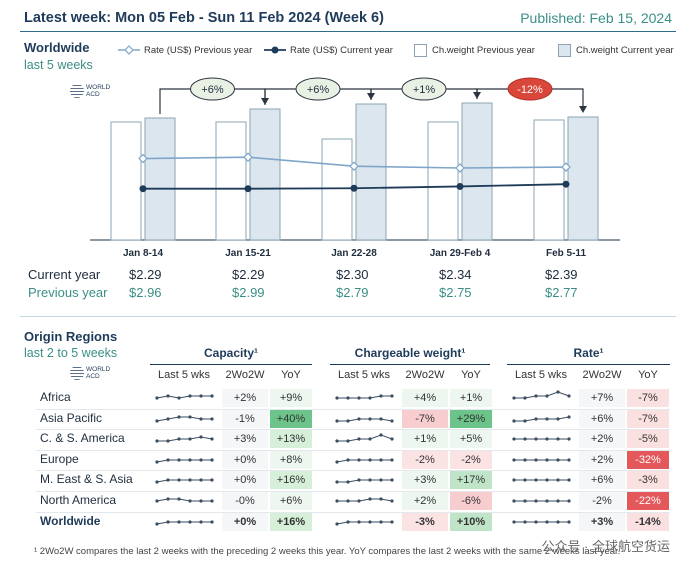 This screenshot has width=690, height=568. What do you see at coordinates (248, 274) in the screenshot?
I see `rate-current-value: $2.29` at bounding box center [248, 274].